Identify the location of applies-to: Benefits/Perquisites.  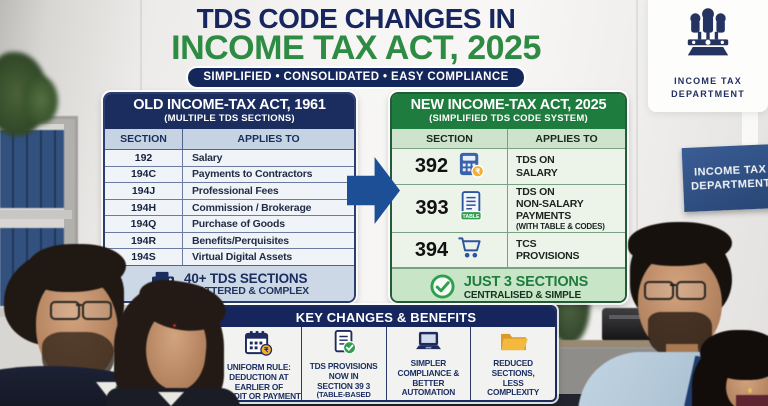
(240, 240).